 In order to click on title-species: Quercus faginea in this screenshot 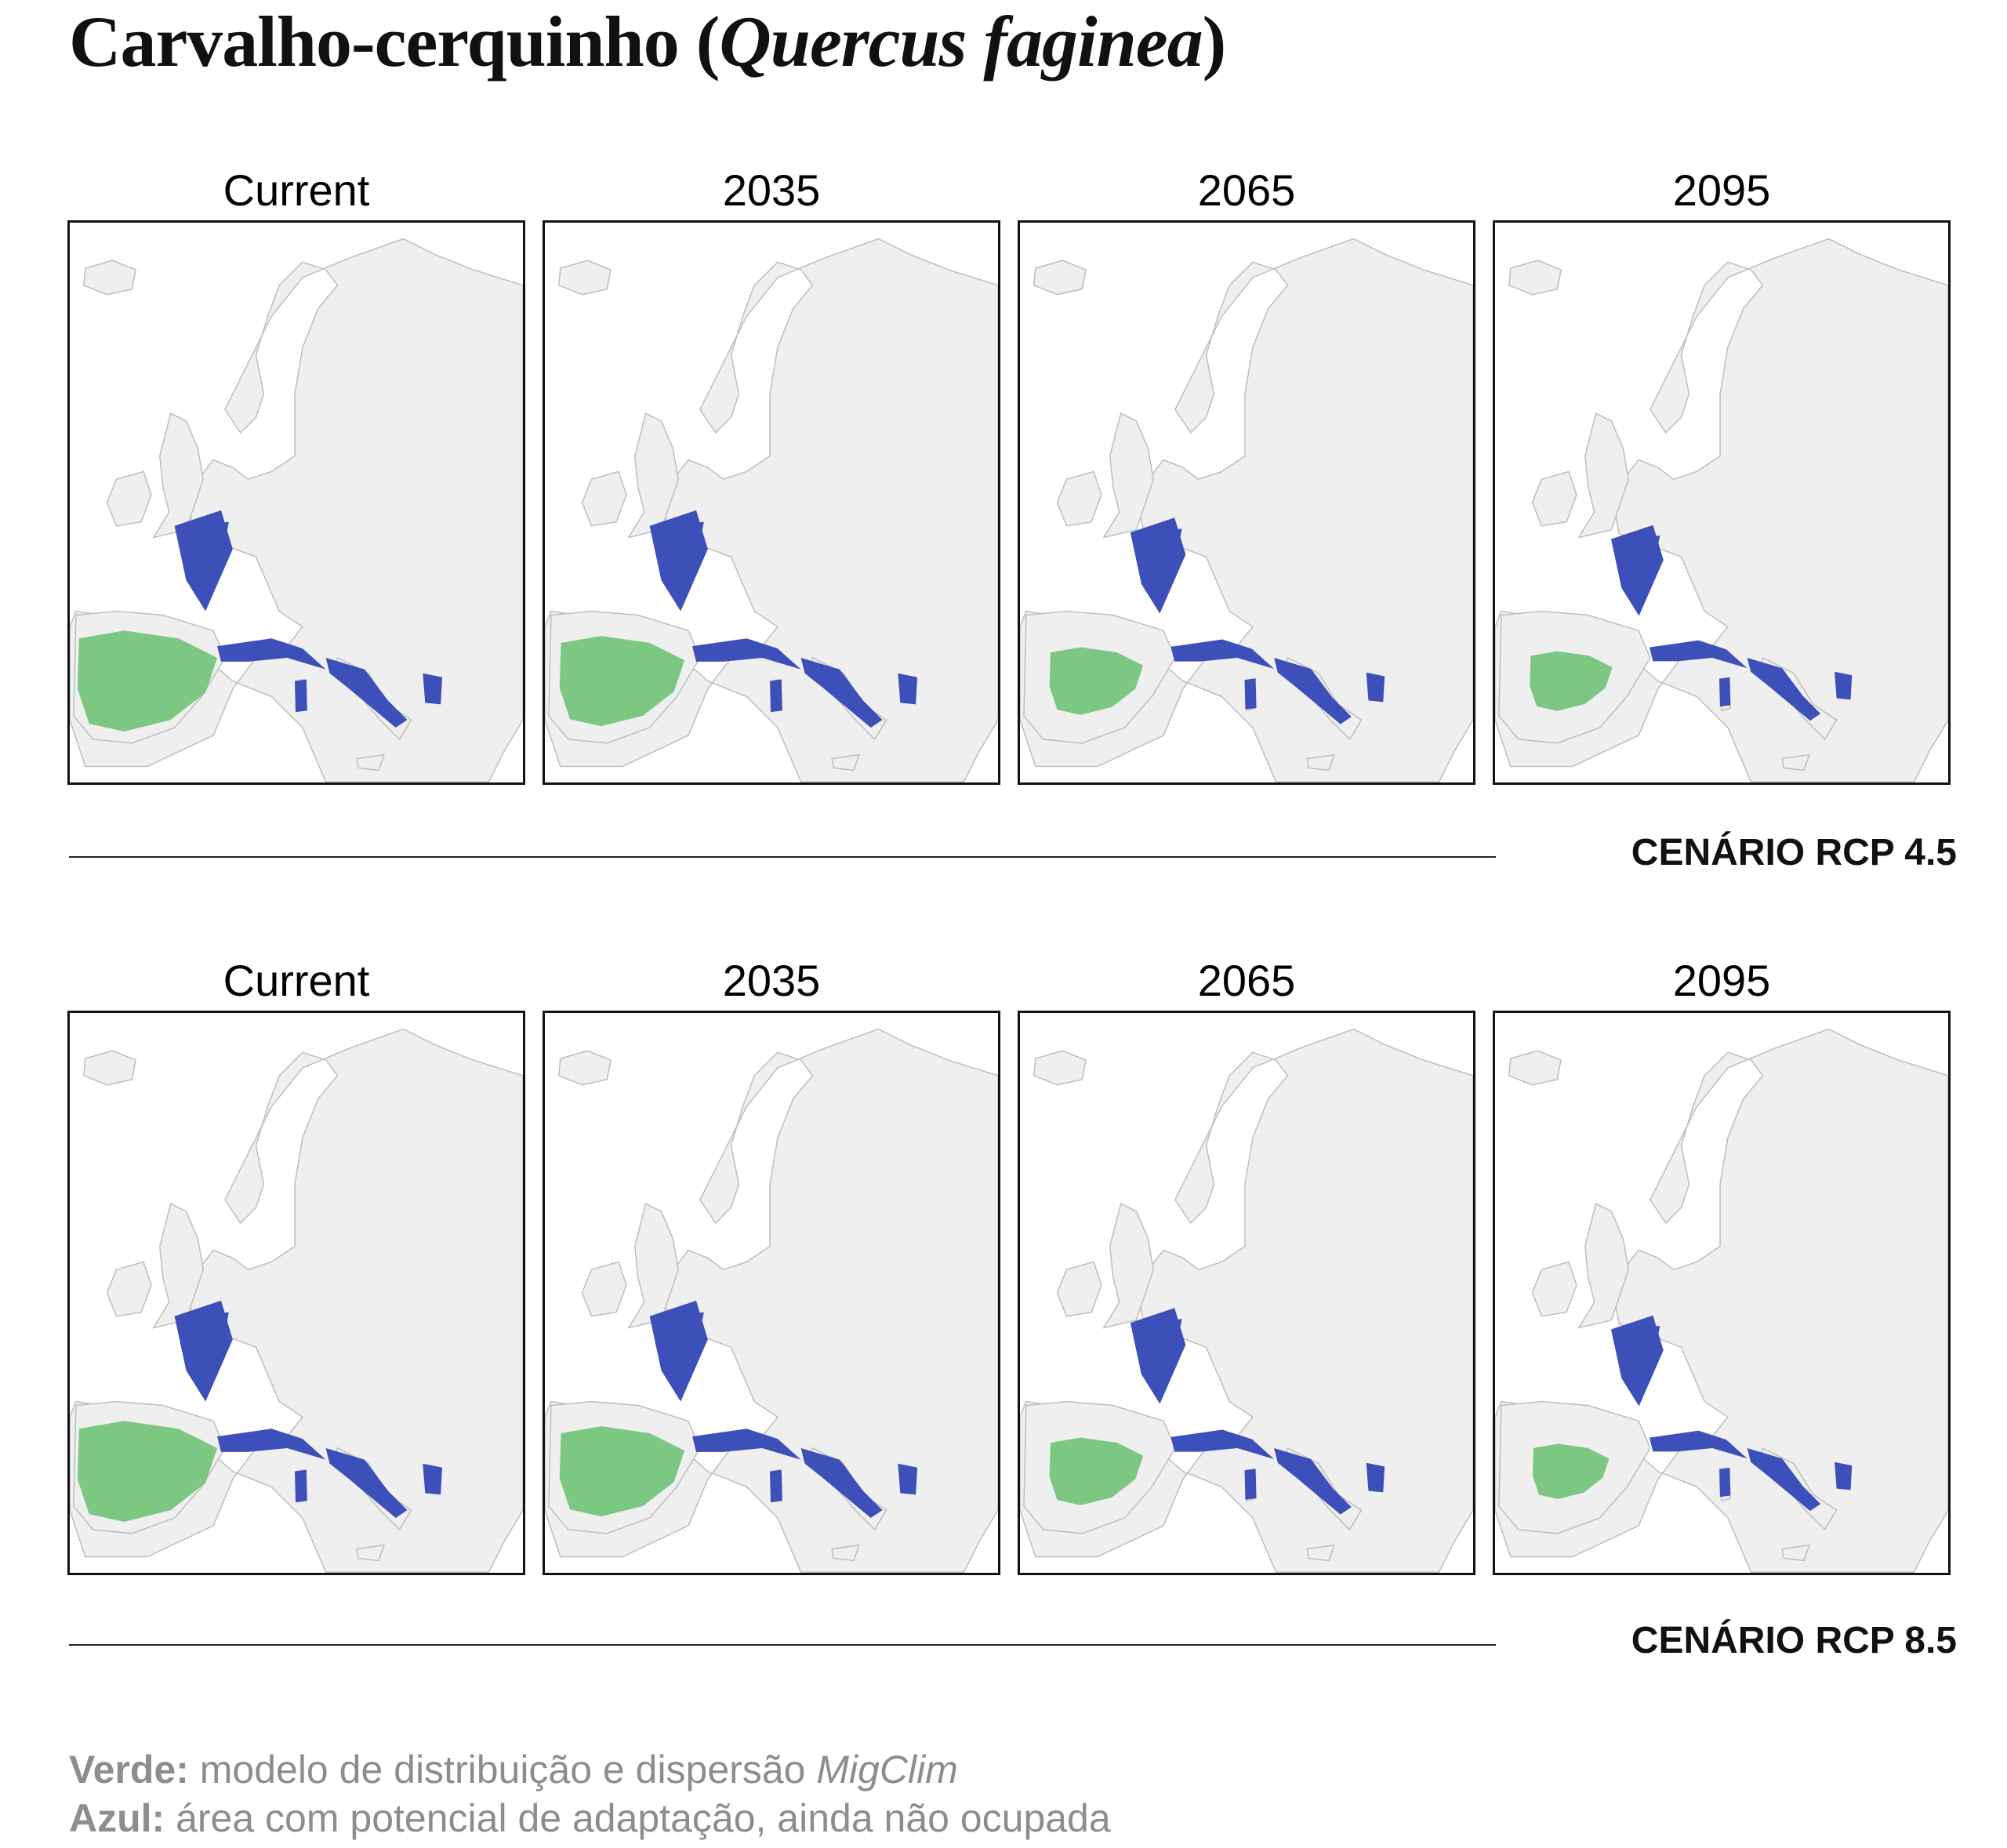, I will do `click(961, 42)`.